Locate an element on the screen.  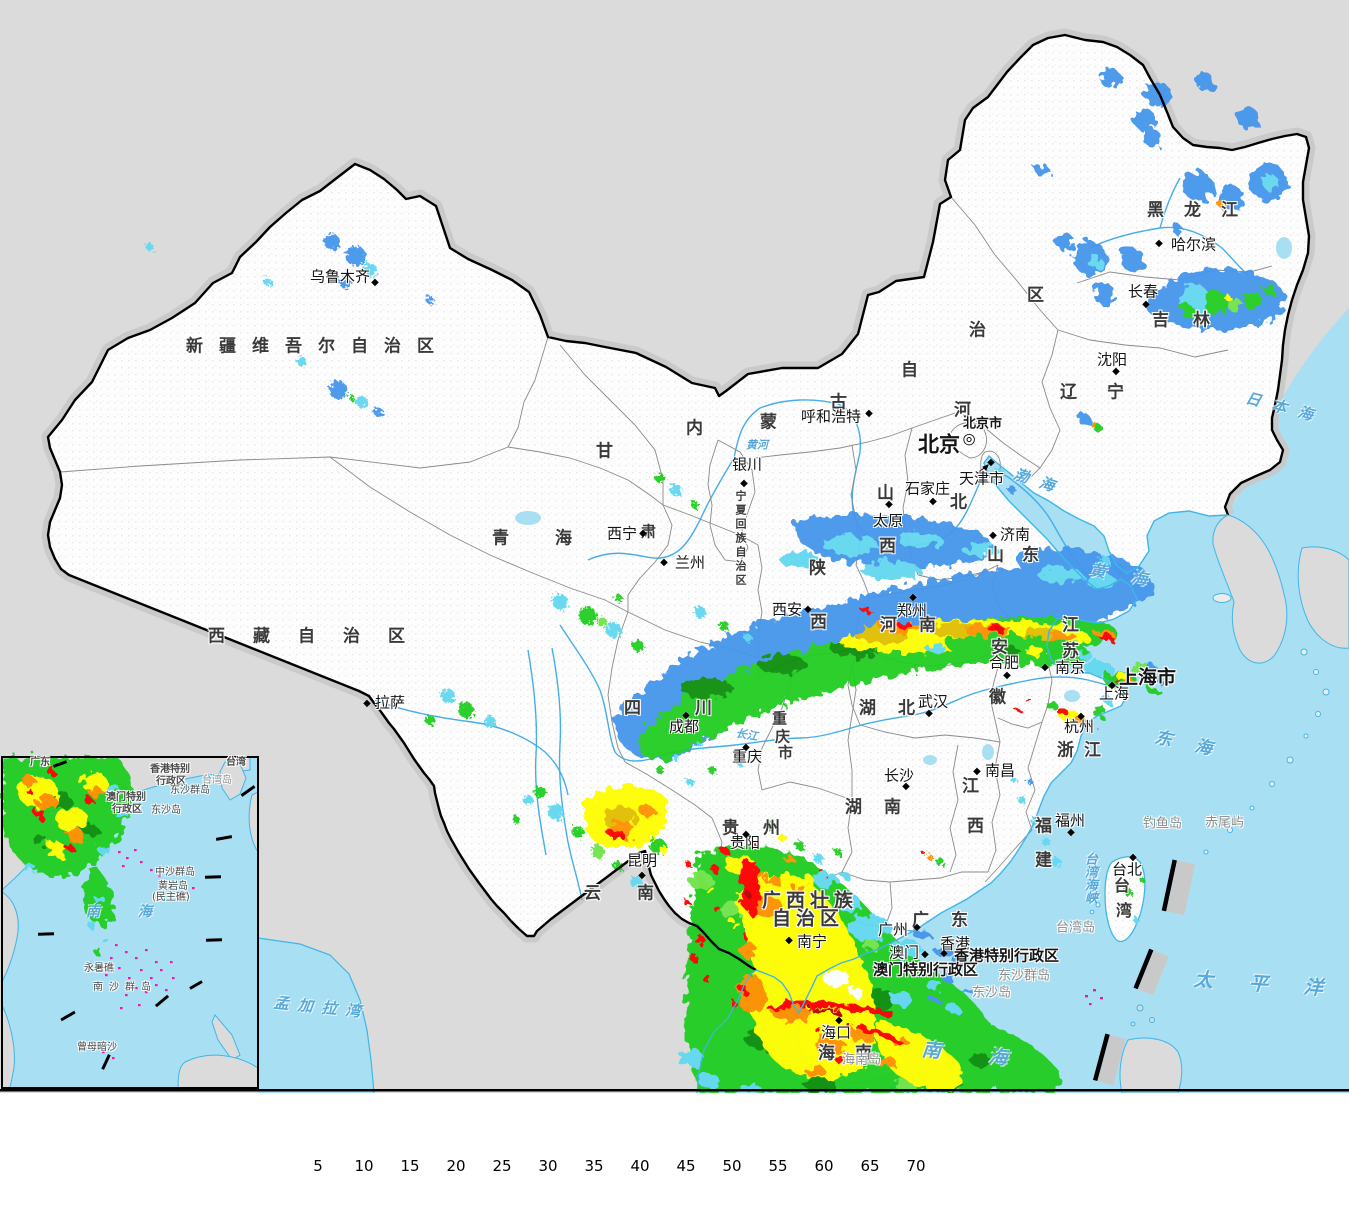
province-label: 青海 is located at coordinates (555, 538).